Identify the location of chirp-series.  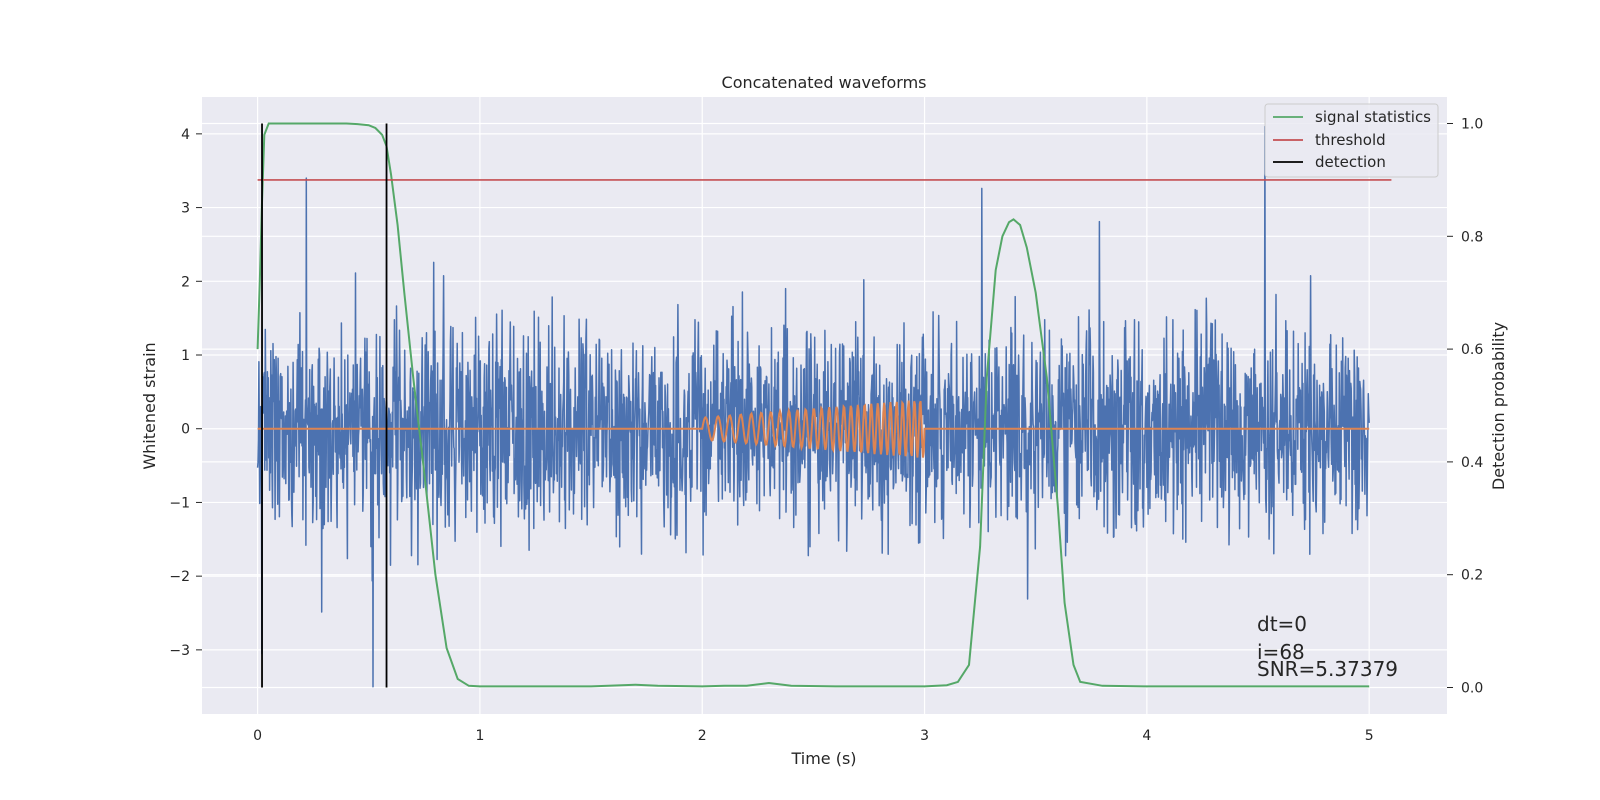
(813, 429).